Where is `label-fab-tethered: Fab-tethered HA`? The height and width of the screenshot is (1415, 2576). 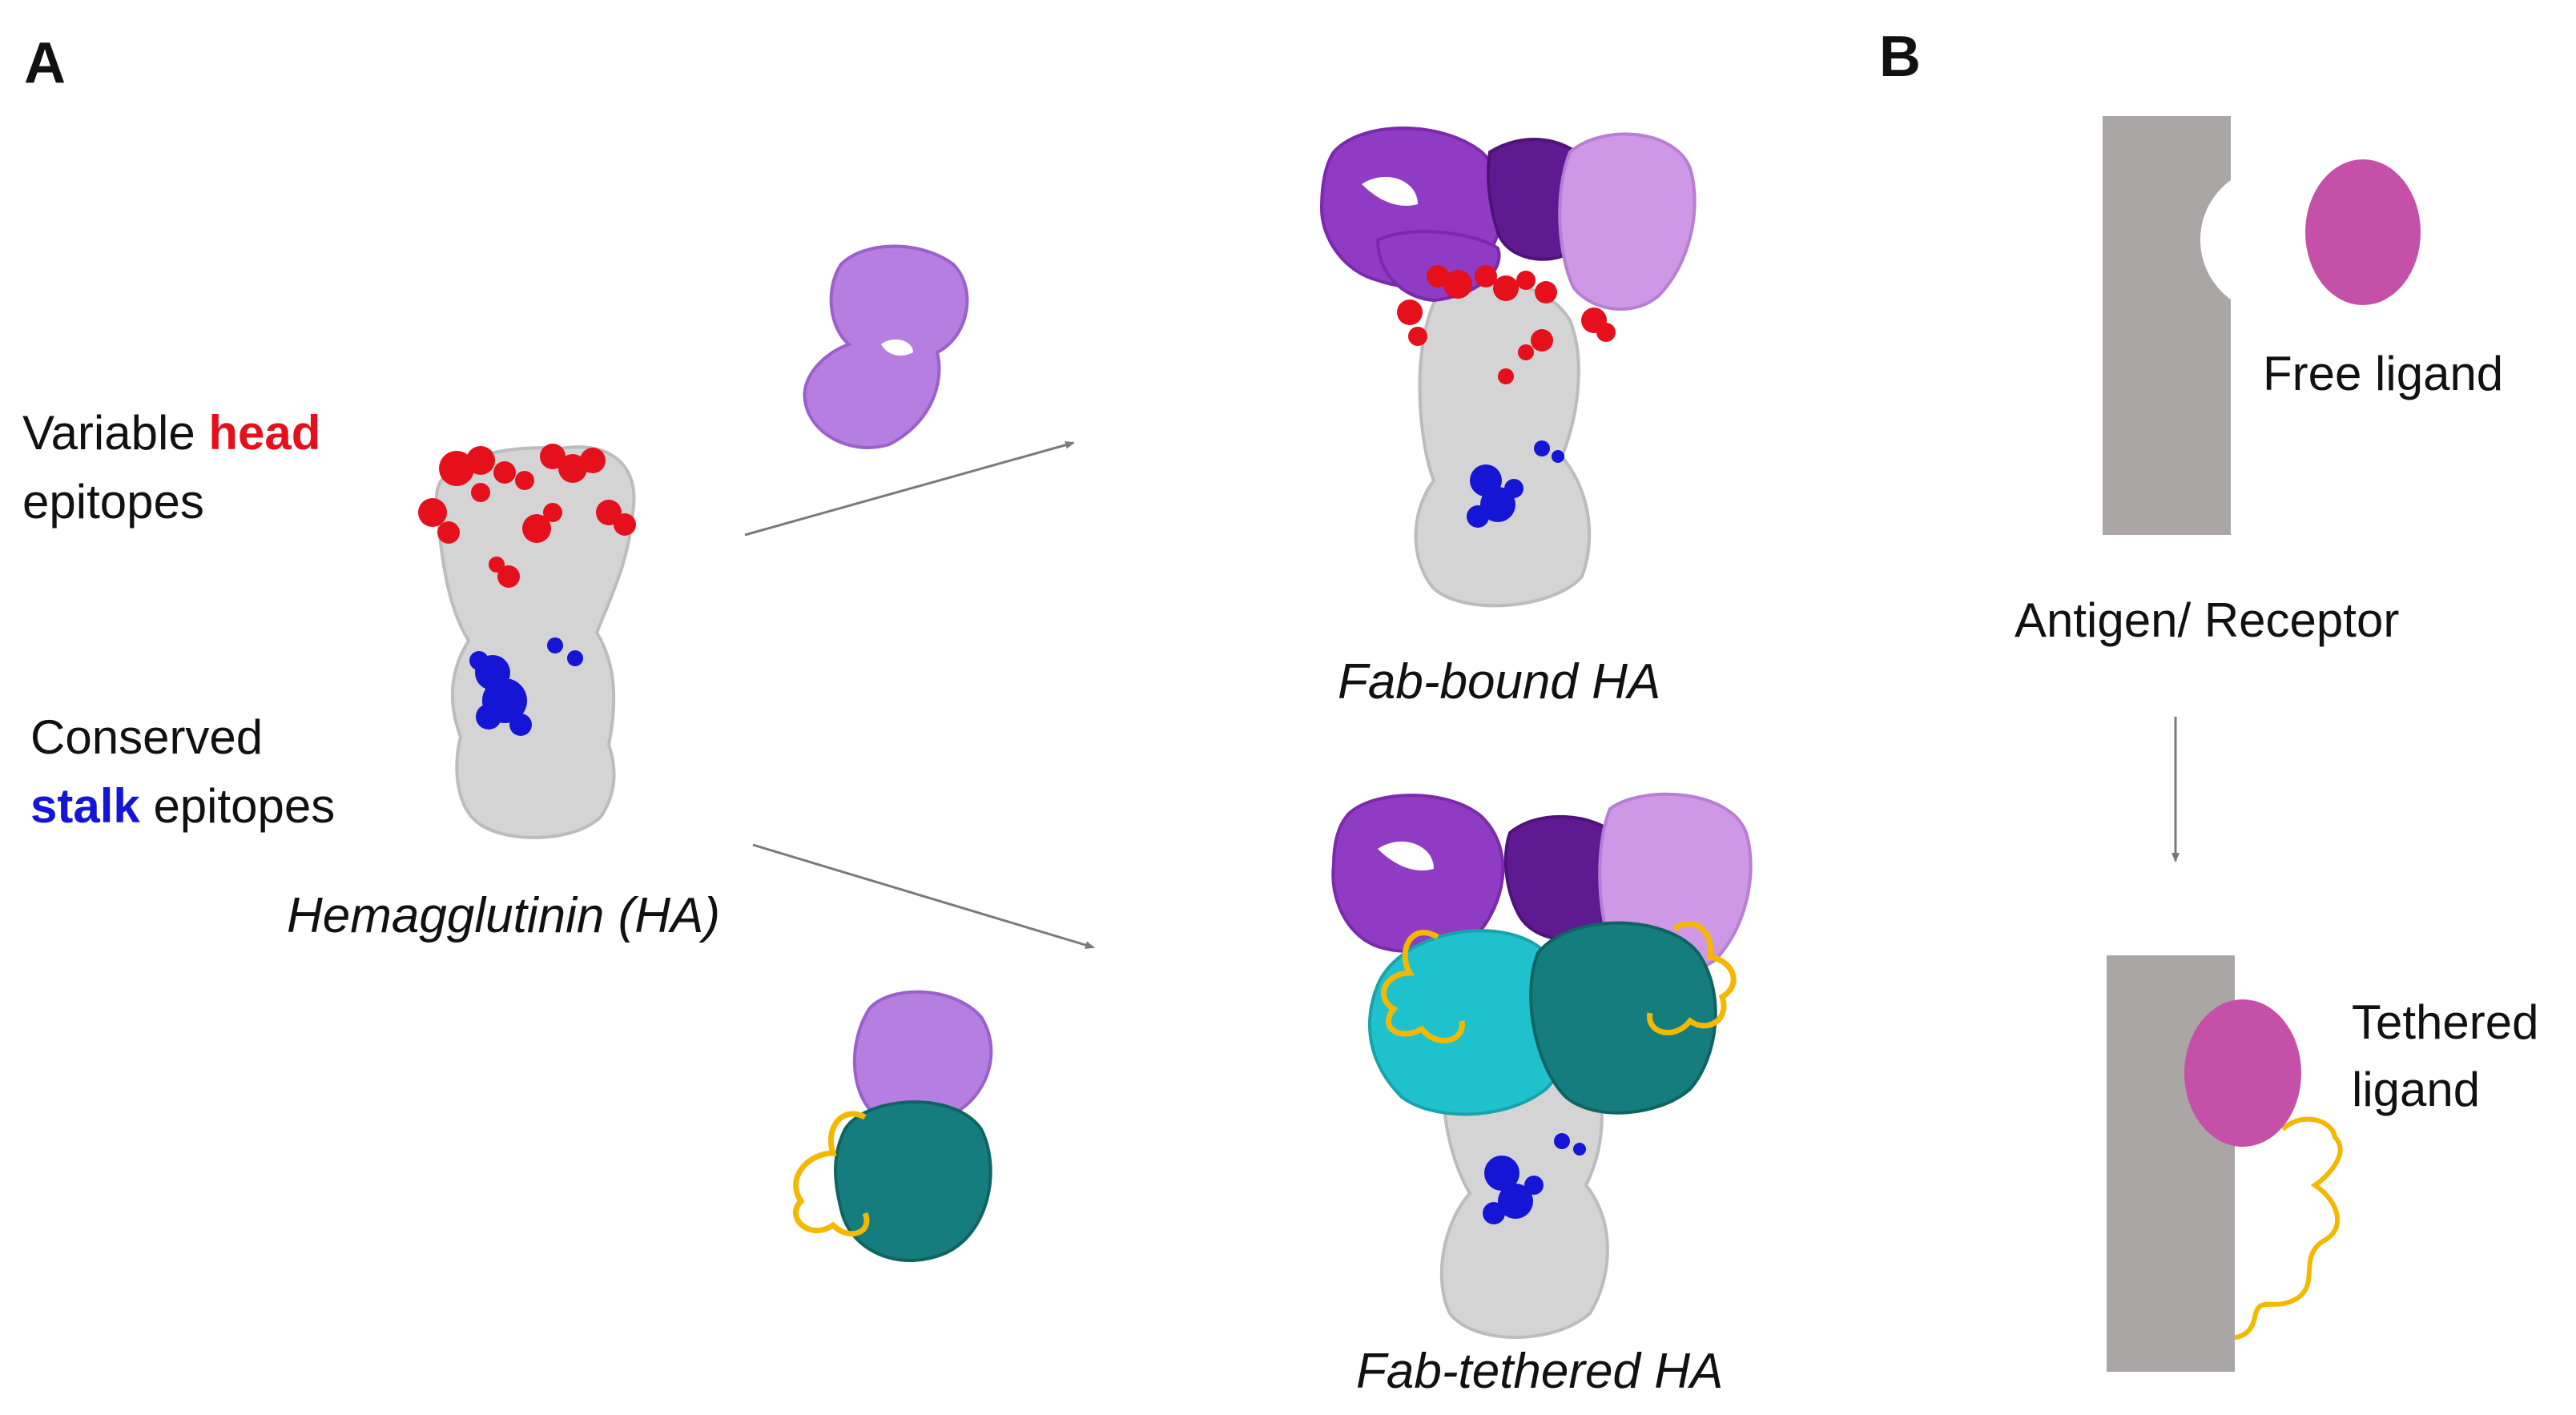
label-fab-tethered: Fab-tethered HA is located at coordinates (1540, 1371).